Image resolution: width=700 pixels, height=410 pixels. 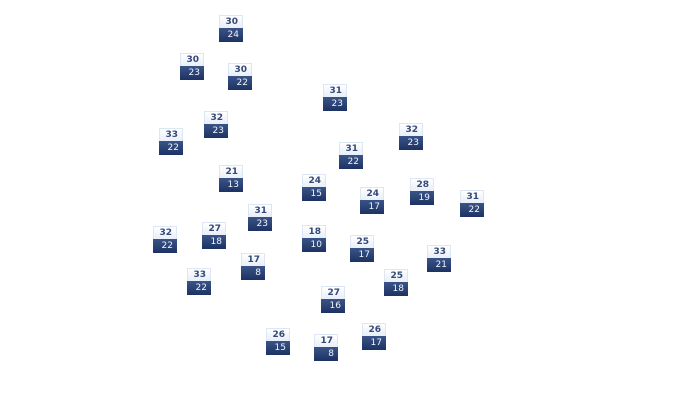 I want to click on station-marker: 30 23, so click(x=192, y=66).